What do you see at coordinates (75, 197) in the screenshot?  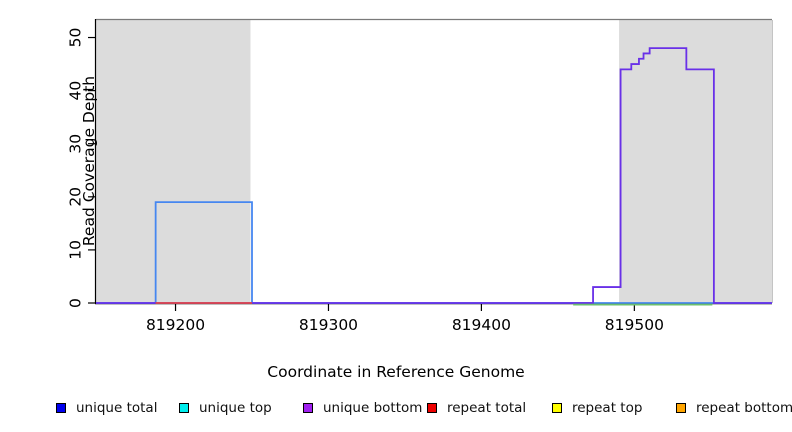 I see `y-tick-label: 20` at bounding box center [75, 197].